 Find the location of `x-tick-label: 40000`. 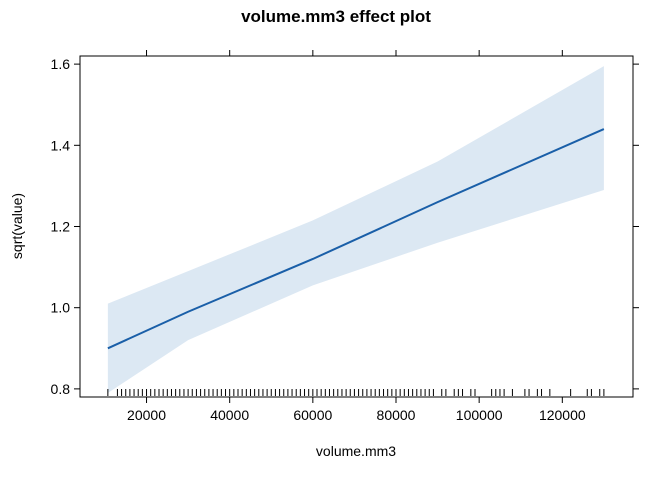

x-tick-label: 40000 is located at coordinates (229, 415).